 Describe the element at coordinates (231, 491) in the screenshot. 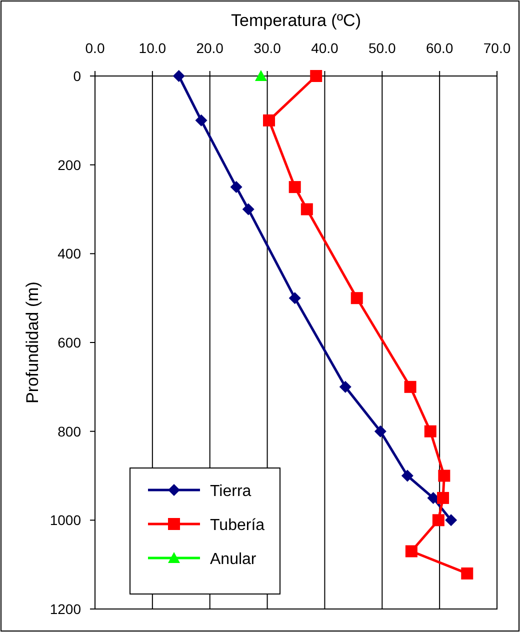

I see `legend-label: Tierra` at that location.